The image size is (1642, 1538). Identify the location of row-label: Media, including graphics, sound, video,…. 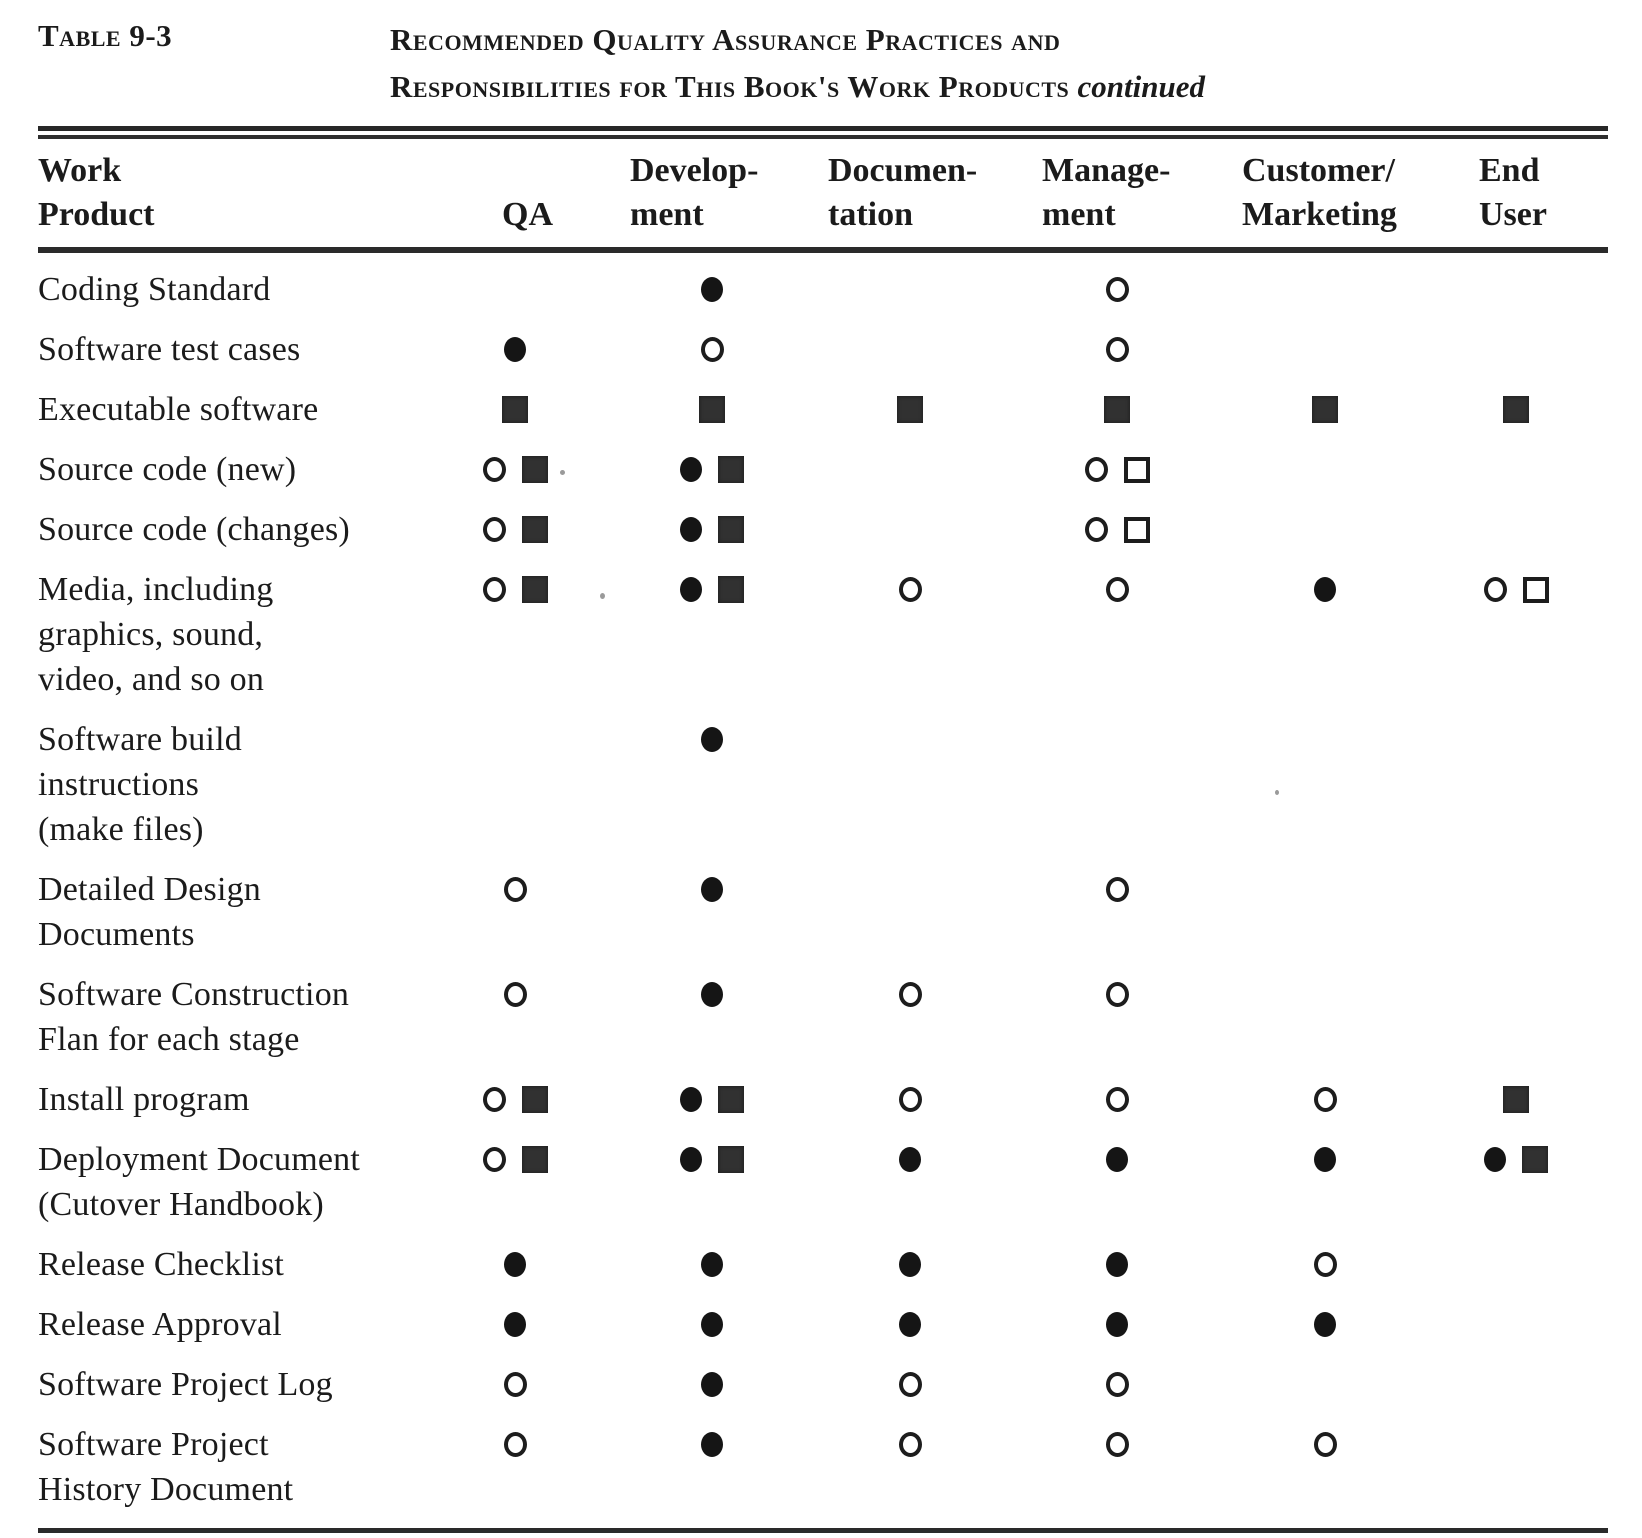
(156, 634).